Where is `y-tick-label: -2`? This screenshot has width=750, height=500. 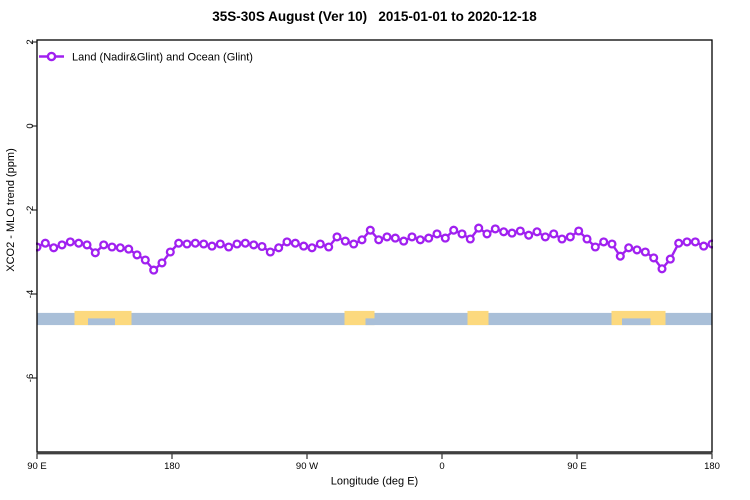 y-tick-label: -2 is located at coordinates (30, 210).